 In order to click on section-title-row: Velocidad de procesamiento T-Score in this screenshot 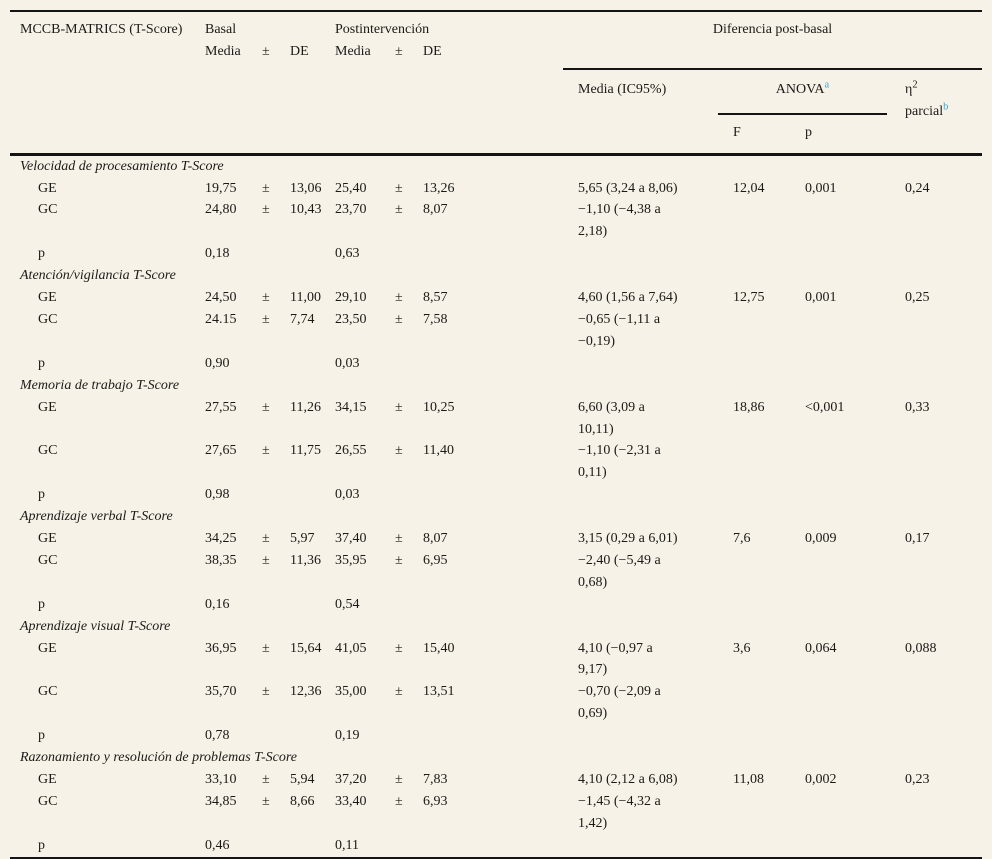, I will do `click(496, 165)`.